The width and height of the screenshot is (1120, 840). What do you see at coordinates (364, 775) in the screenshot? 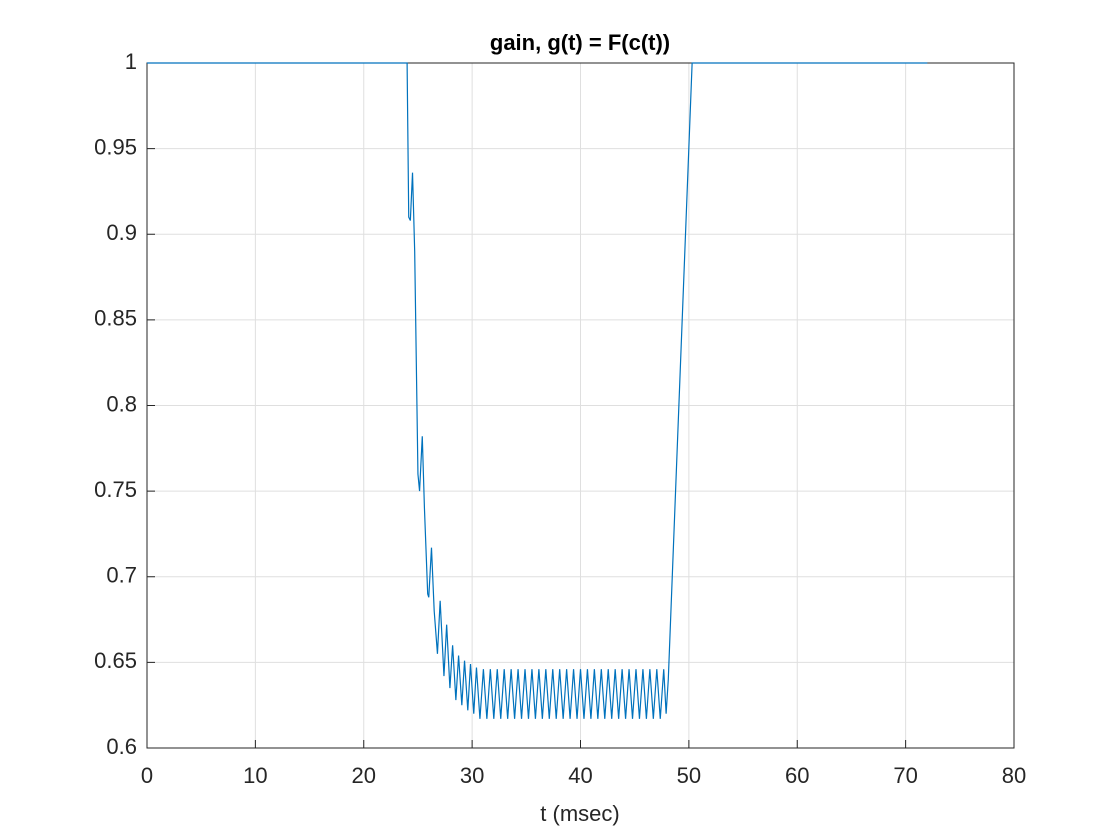
I see `x-tick-label: 20` at bounding box center [364, 775].